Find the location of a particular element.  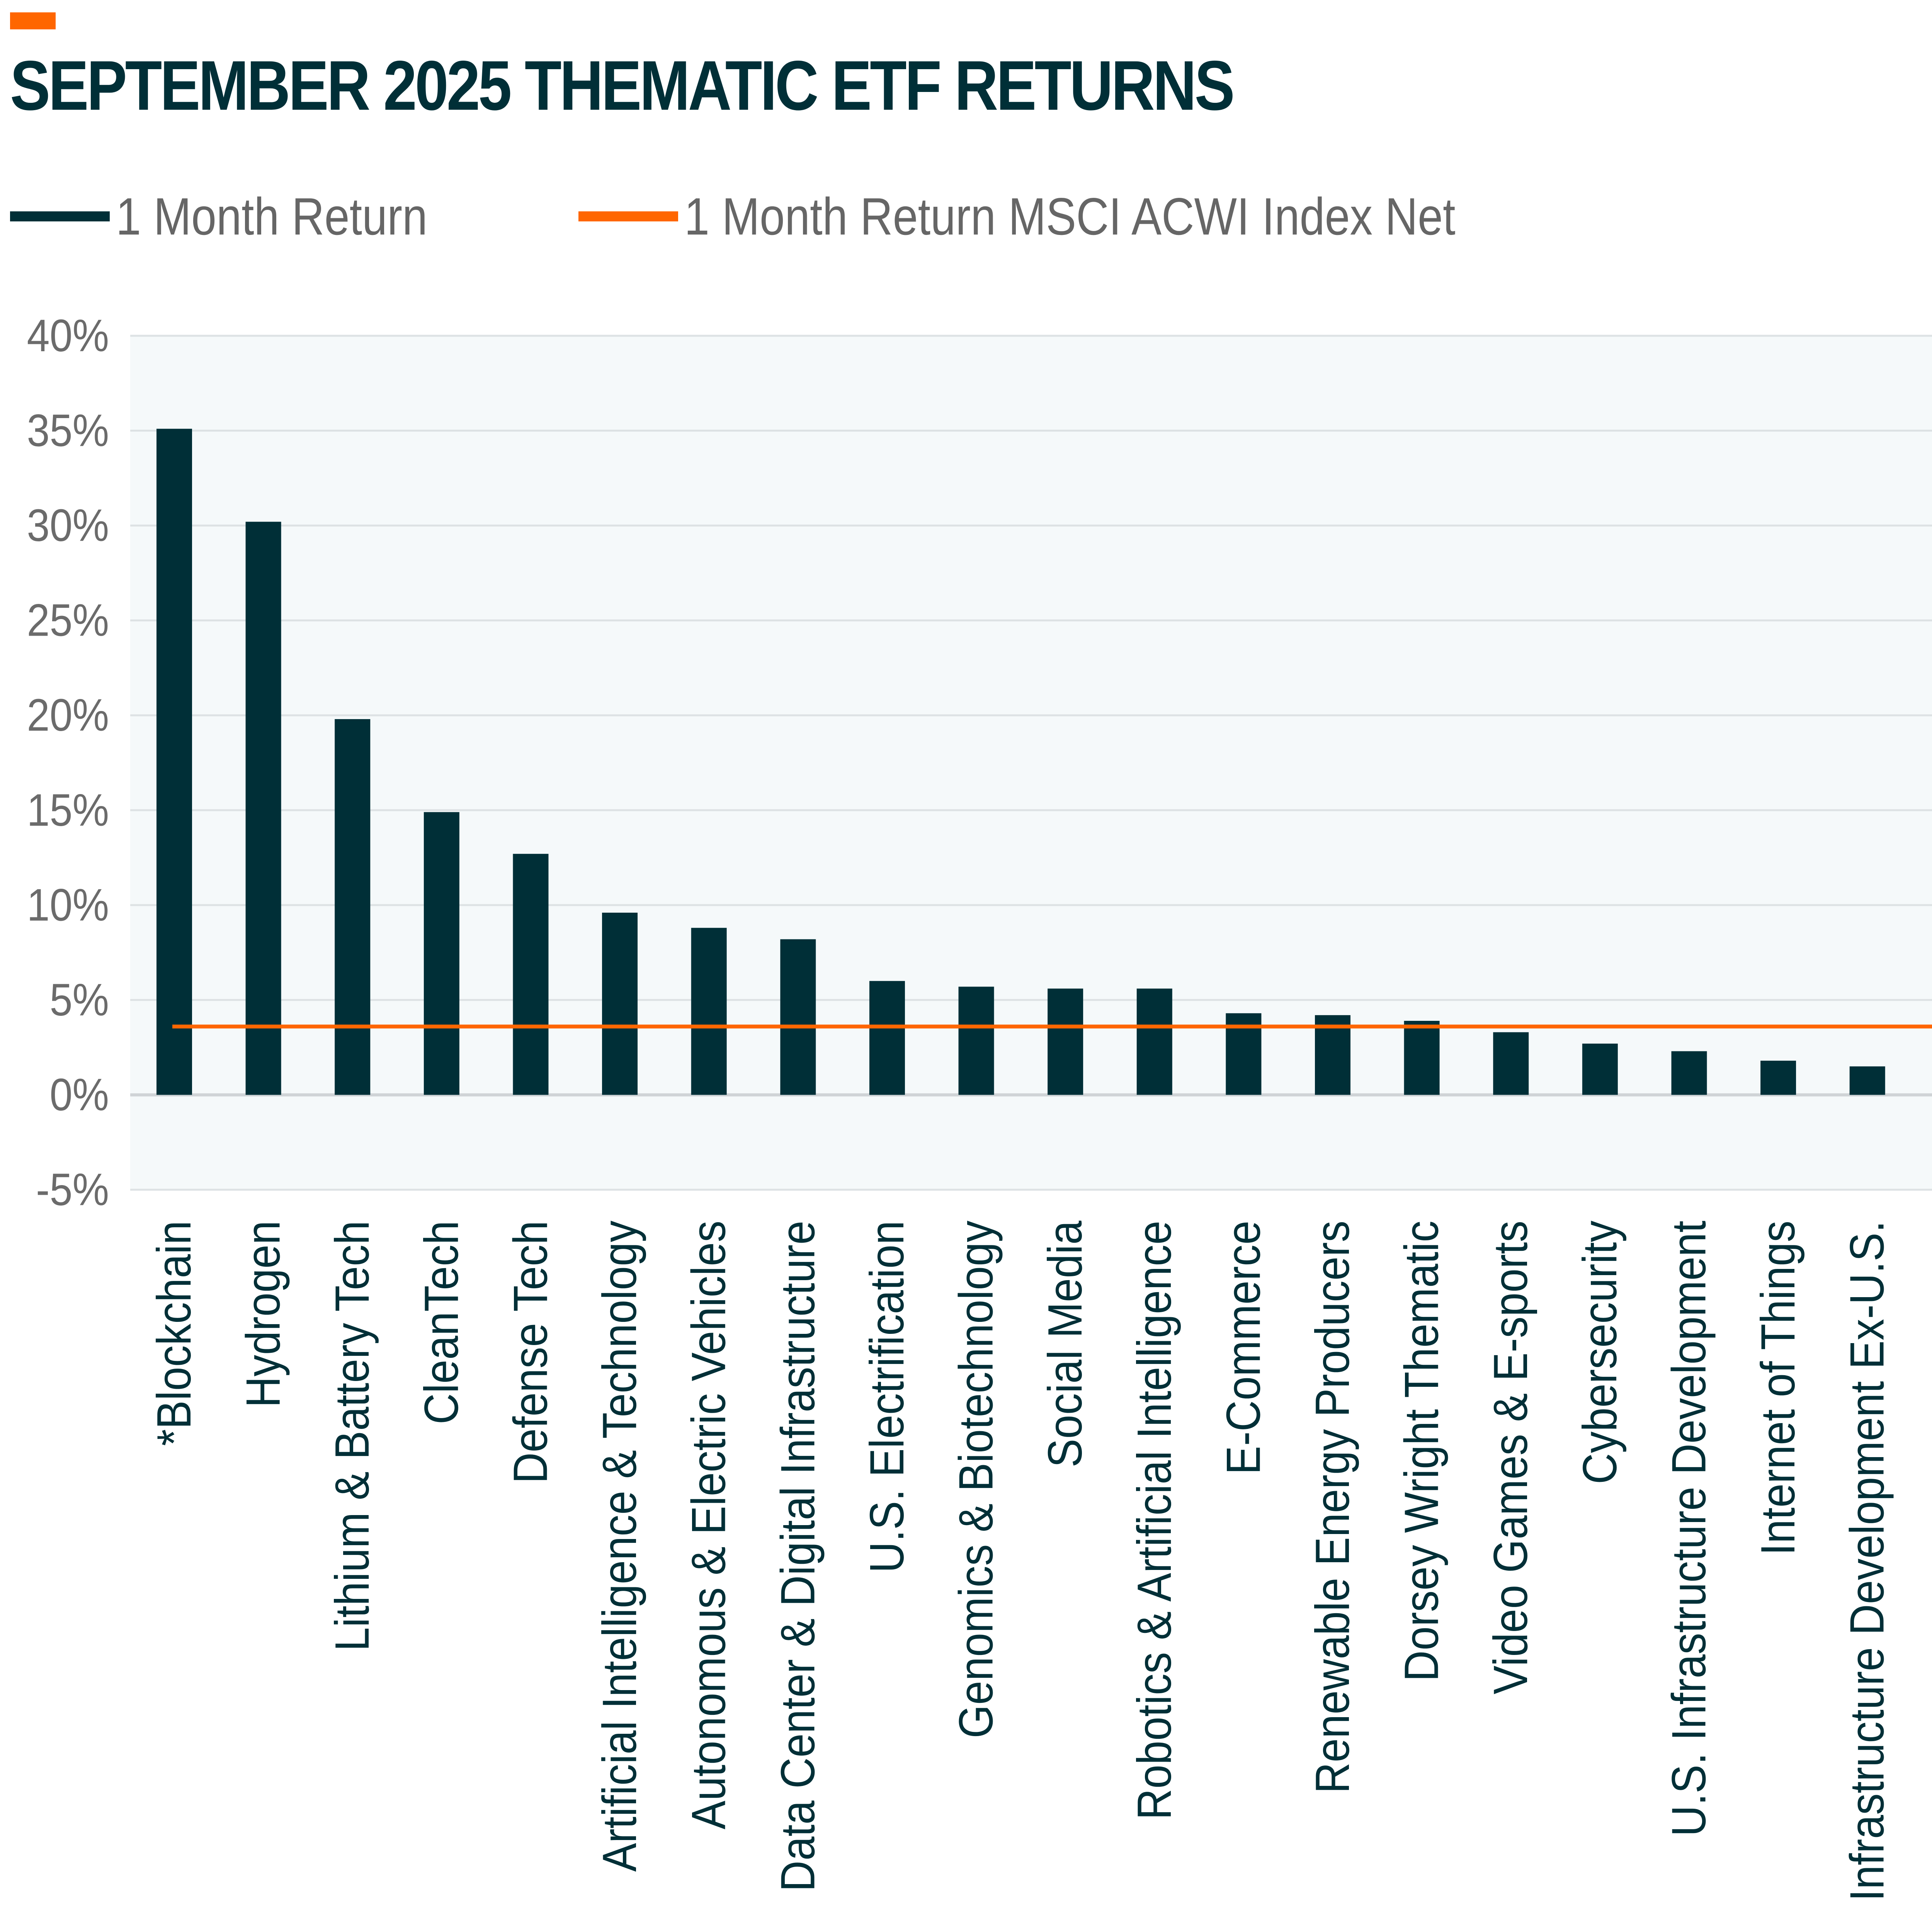

x-category-label: Data Center & Digital Infrastructure is located at coordinates (798, 1556).